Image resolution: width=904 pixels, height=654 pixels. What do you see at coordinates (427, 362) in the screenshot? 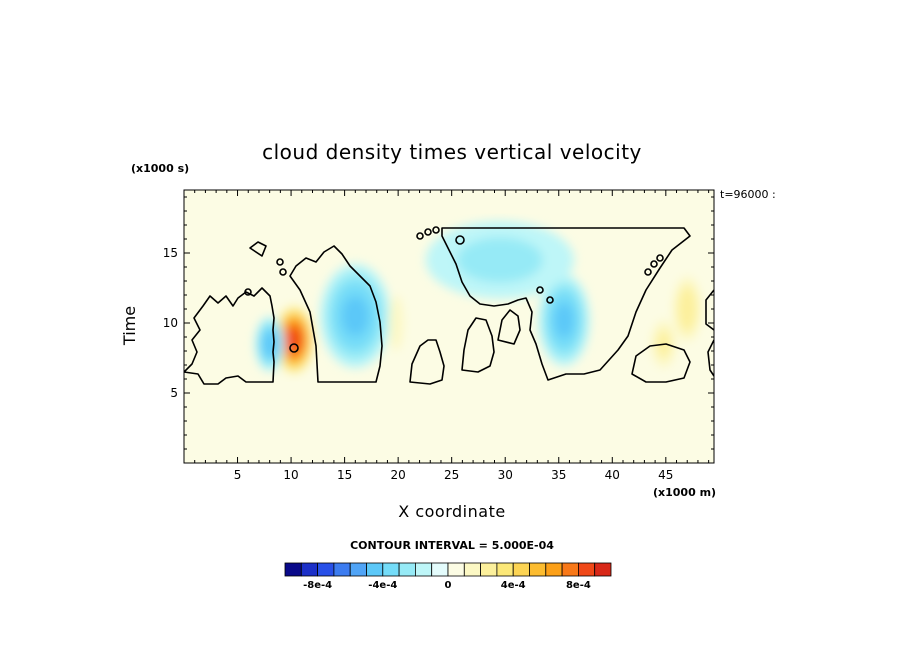
I see `zero-contour-small-blob` at bounding box center [427, 362].